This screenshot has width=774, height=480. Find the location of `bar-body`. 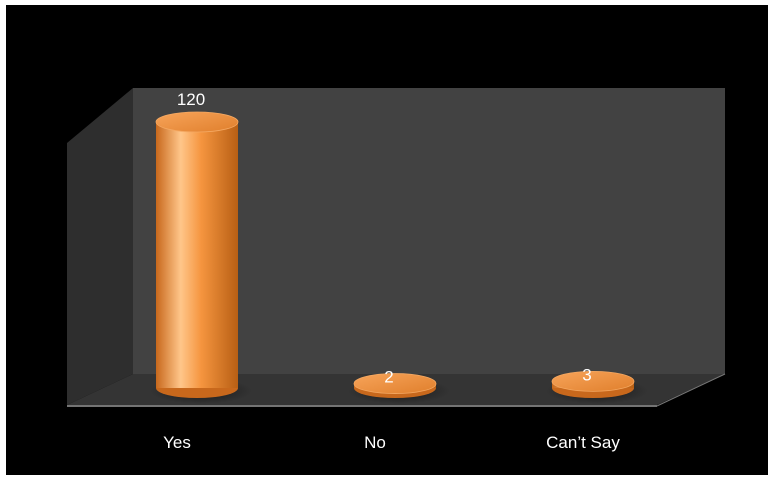

bar-body is located at coordinates (197, 255).